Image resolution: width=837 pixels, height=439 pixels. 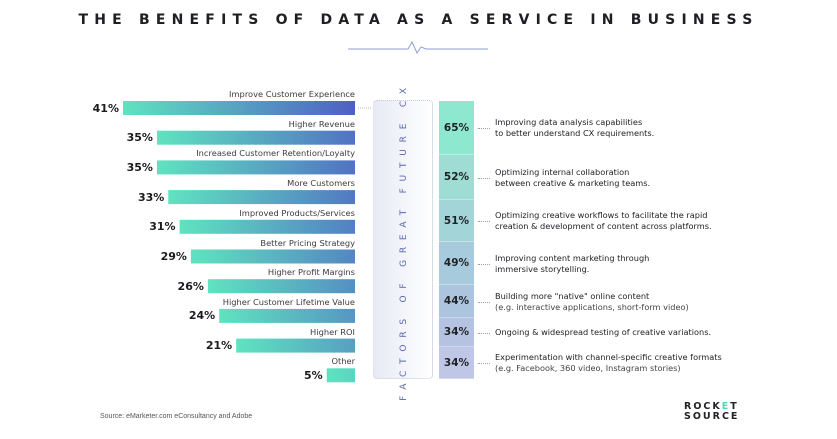 What do you see at coordinates (734, 406) in the screenshot?
I see `logo-text: T` at bounding box center [734, 406].